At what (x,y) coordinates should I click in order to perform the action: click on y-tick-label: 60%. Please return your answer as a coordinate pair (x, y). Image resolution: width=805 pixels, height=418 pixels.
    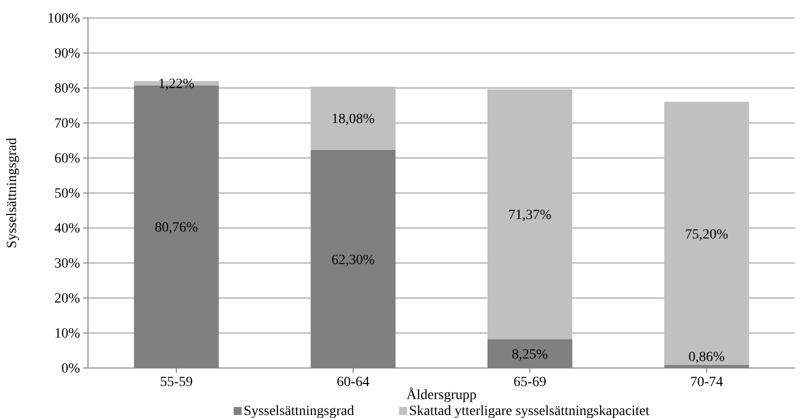
    Looking at the image, I should click on (67, 158).